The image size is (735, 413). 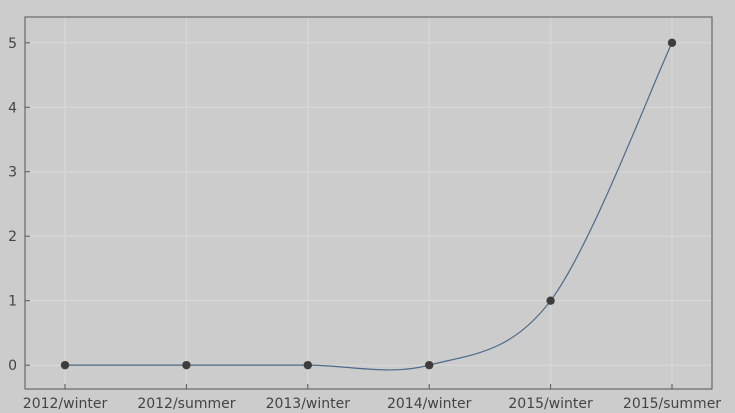 I want to click on y-axis: 0 1 2 3 4 5, so click(x=19, y=205).